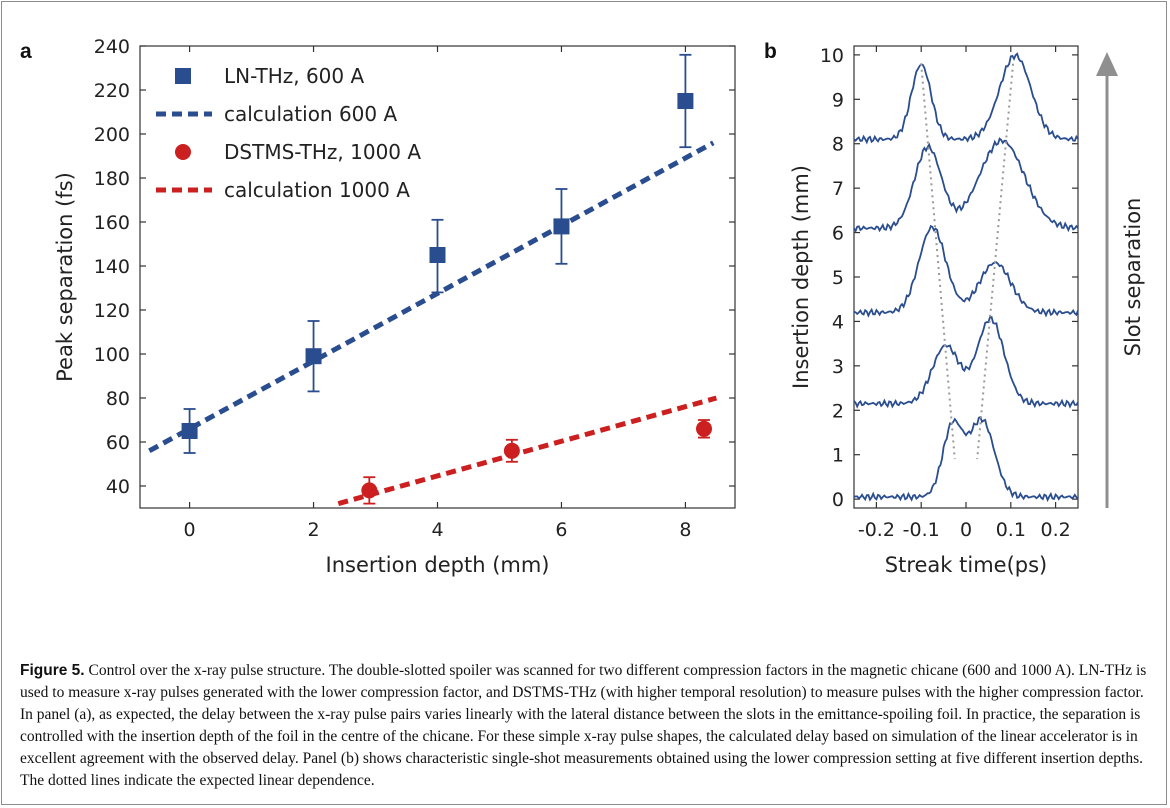 The height and width of the screenshot is (808, 1170). Describe the element at coordinates (1055, 530) in the screenshot. I see `x-tick-label: 0.2` at that location.